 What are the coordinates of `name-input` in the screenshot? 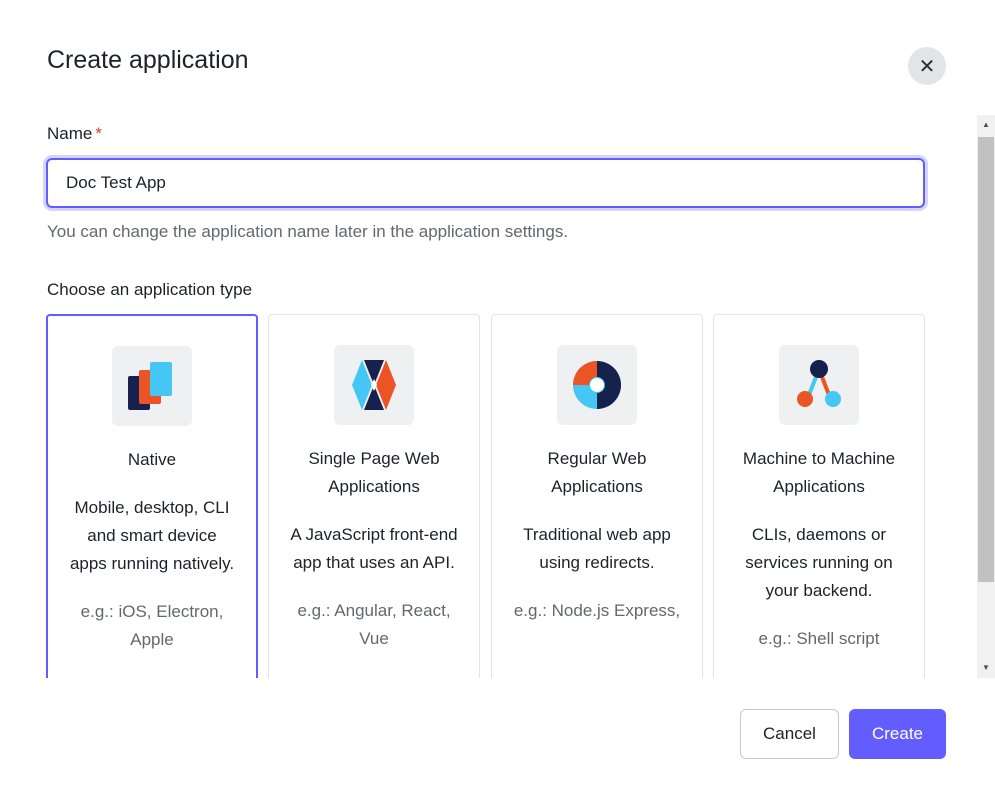 It's located at (485, 183).